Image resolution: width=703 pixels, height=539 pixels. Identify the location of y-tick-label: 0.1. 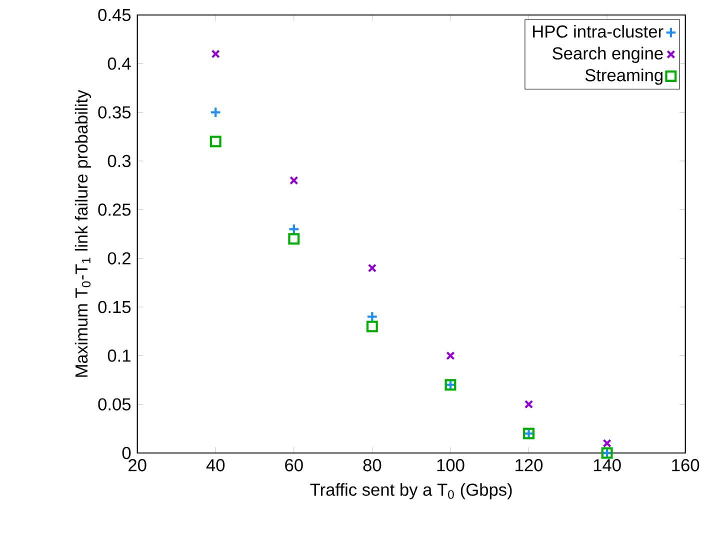
(119, 356).